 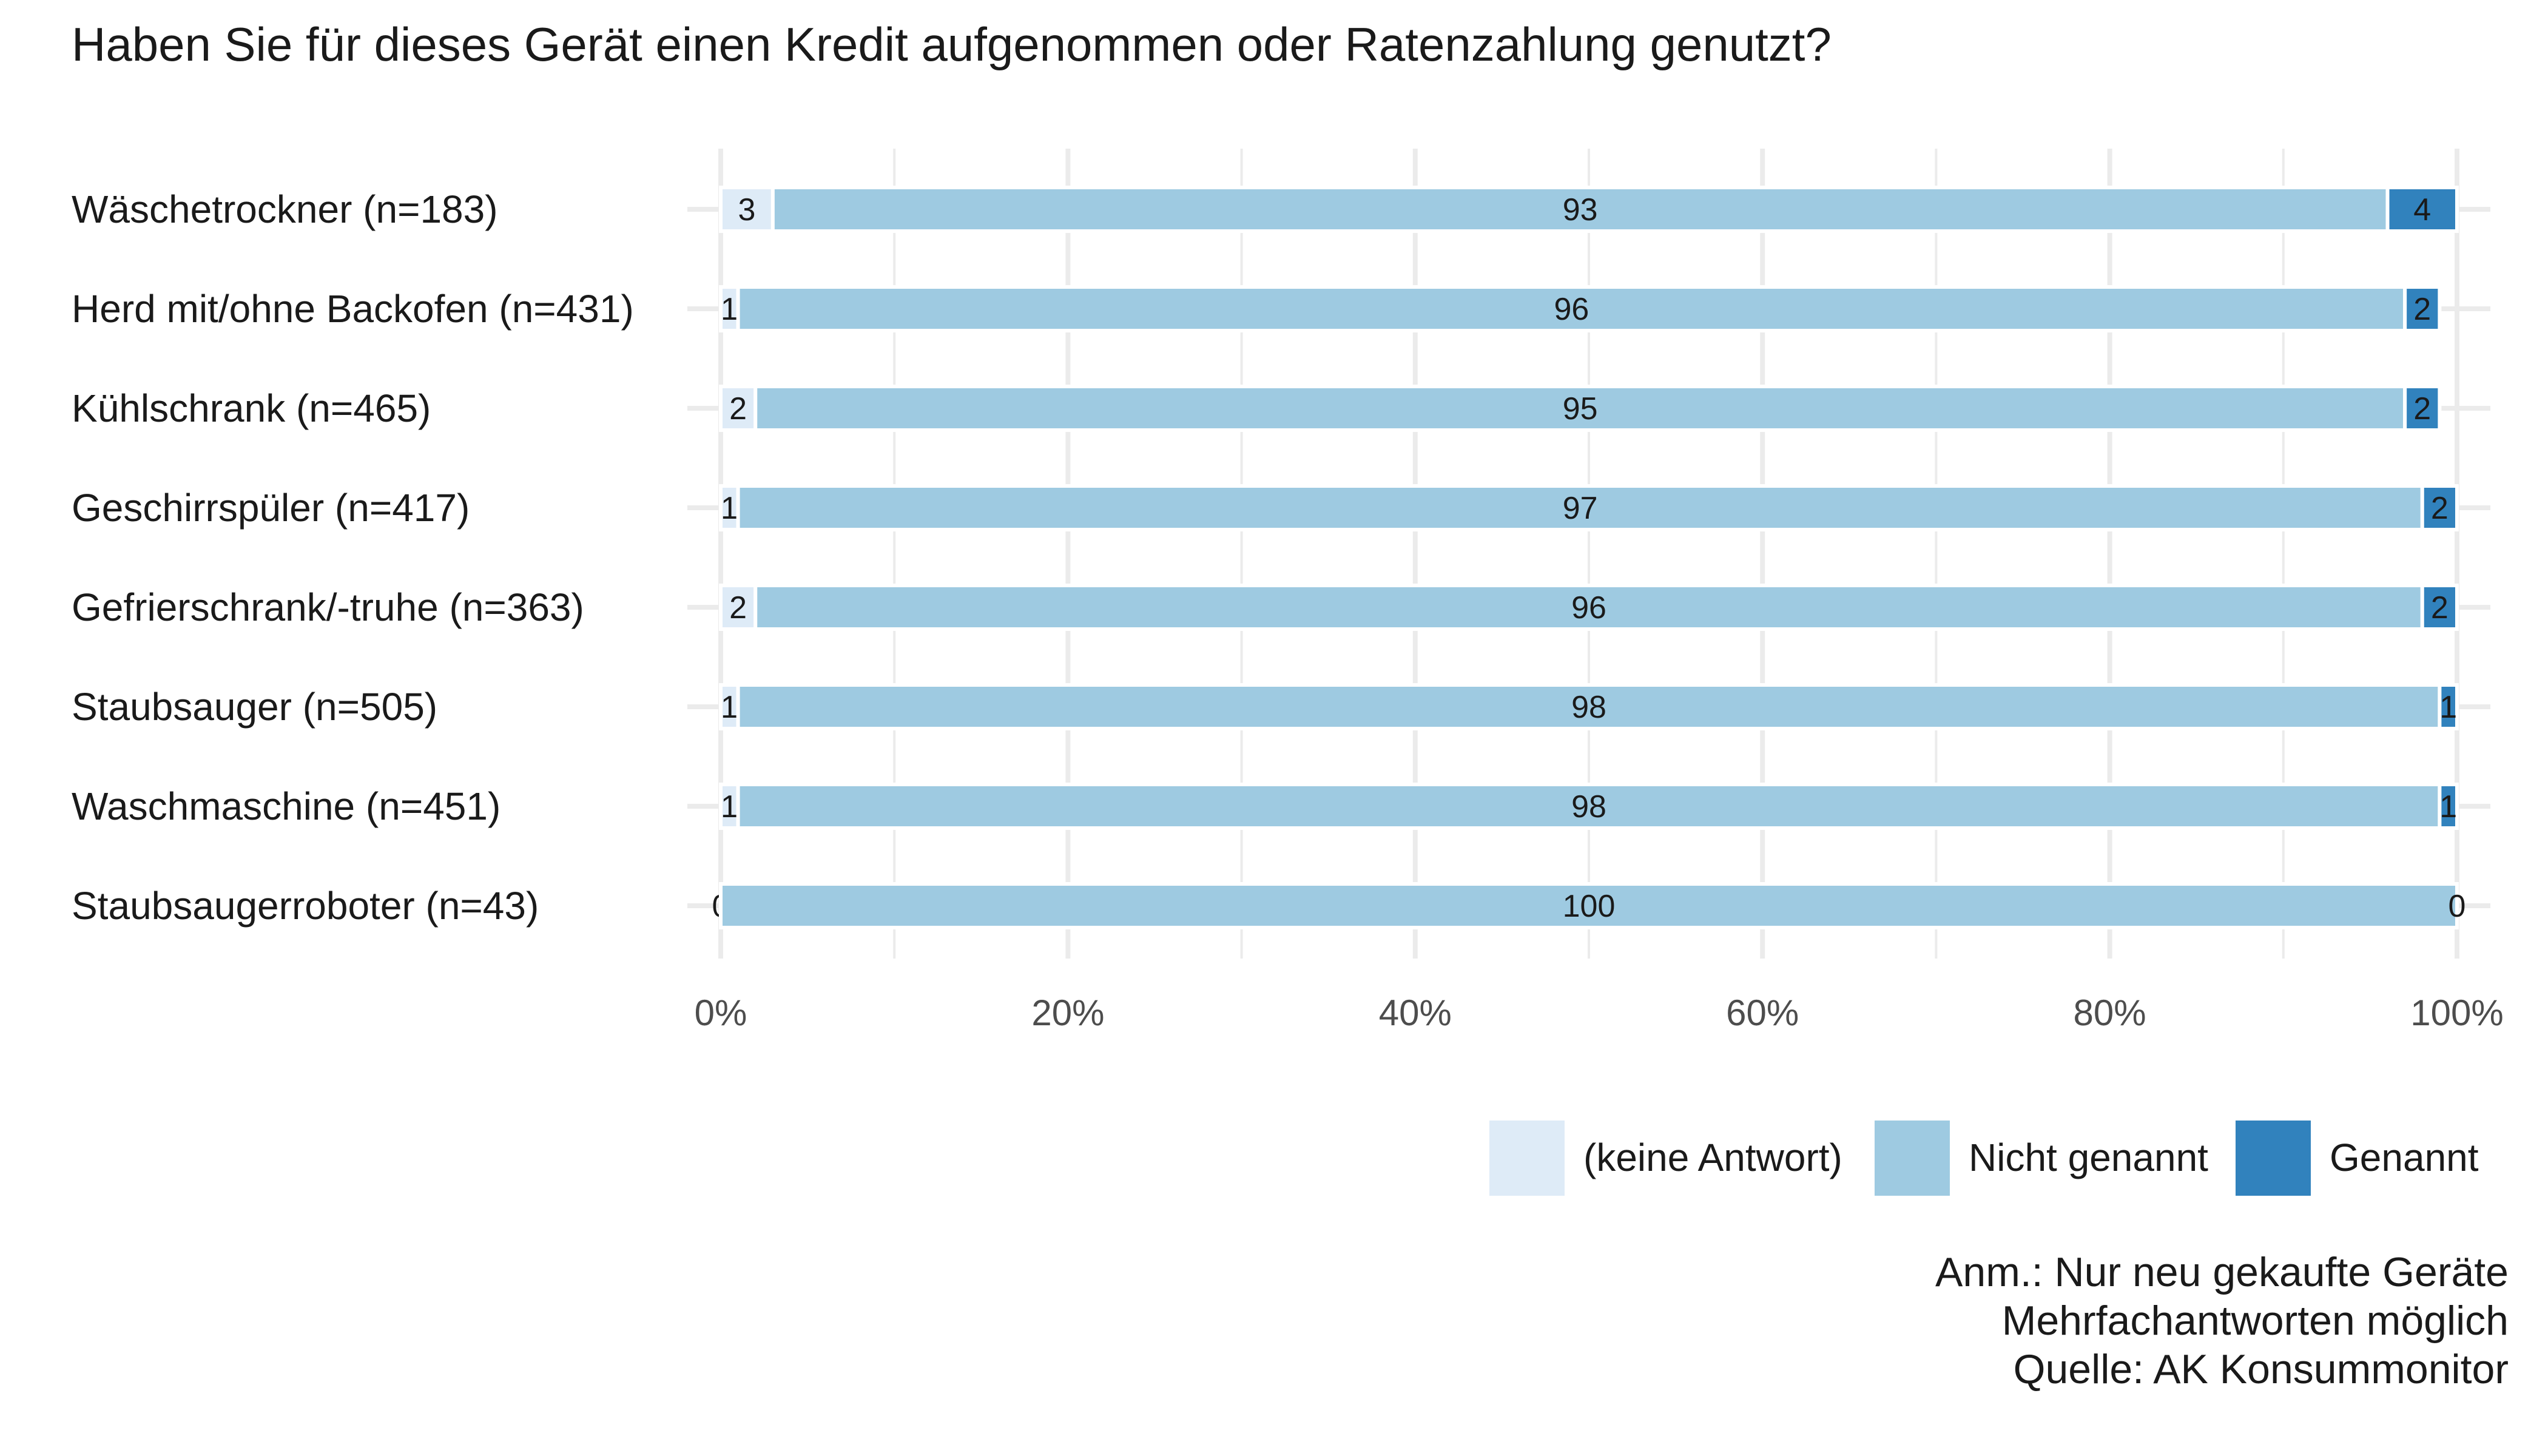 What do you see at coordinates (305, 906) in the screenshot?
I see `category-label: Staubsaugerroboter (n=43)` at bounding box center [305, 906].